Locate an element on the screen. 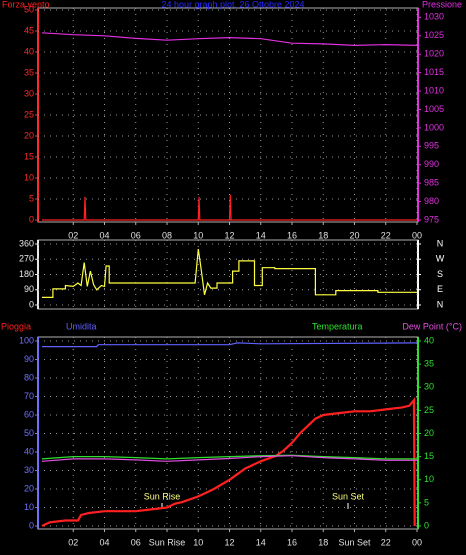 This screenshot has height=555, width=466. legend-label: Forza vento is located at coordinates (26, 4).